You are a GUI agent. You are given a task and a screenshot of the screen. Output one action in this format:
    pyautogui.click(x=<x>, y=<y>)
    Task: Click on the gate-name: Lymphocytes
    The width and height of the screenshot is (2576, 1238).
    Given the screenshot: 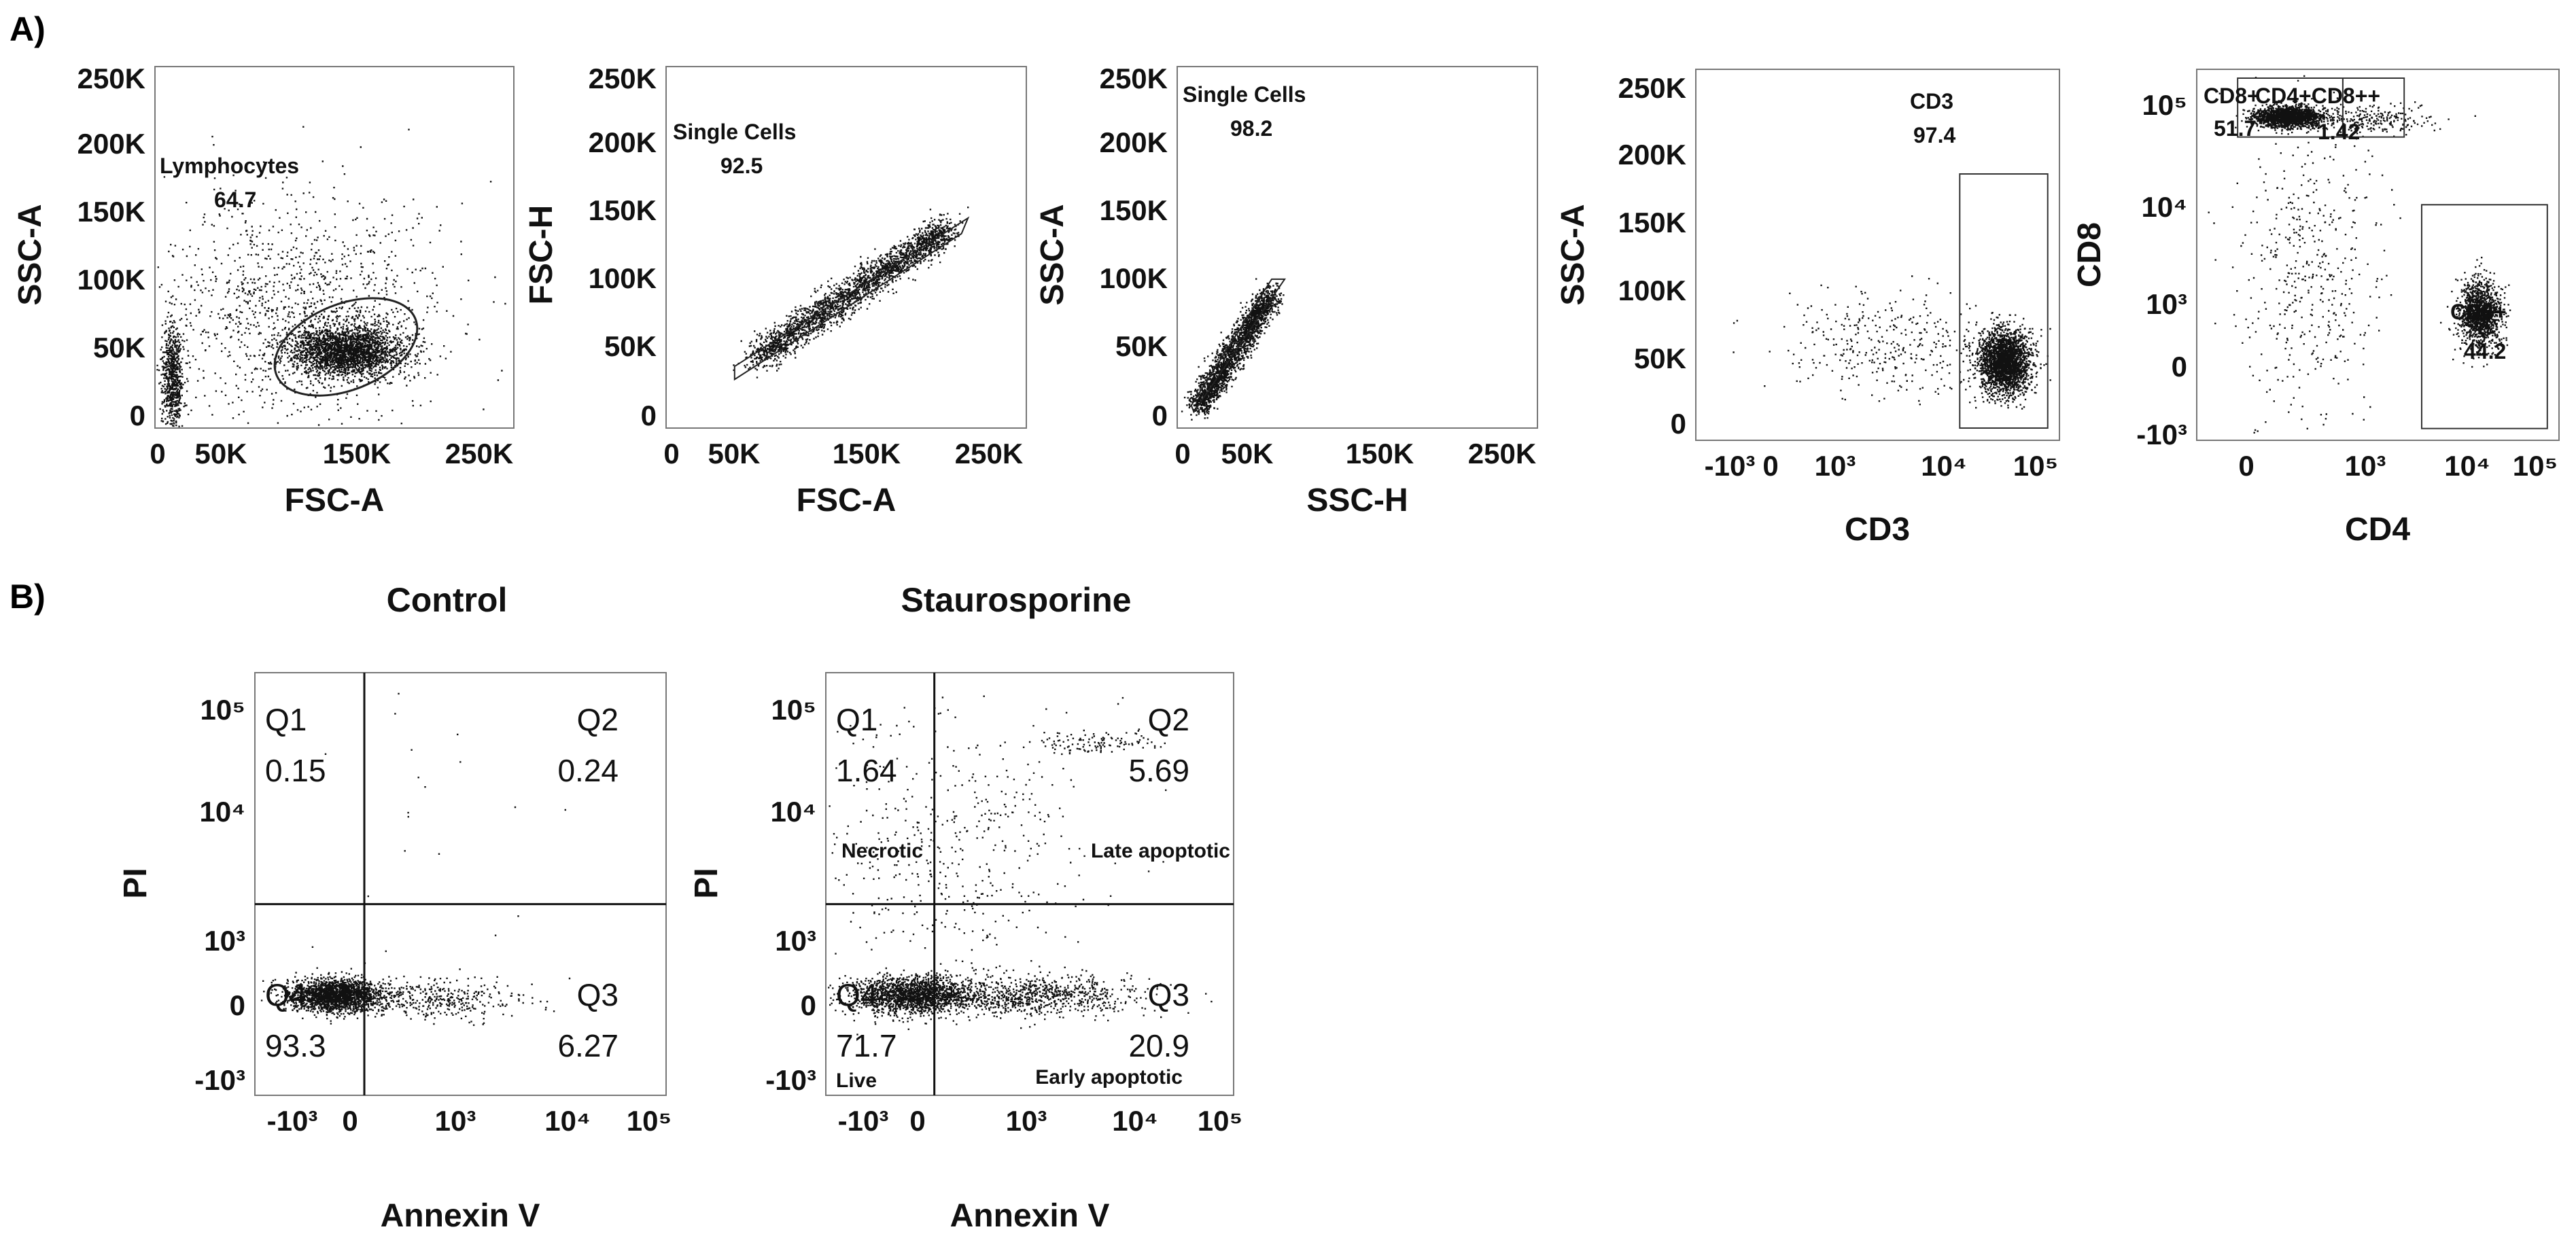 What is the action you would take?
    pyautogui.click(x=229, y=166)
    